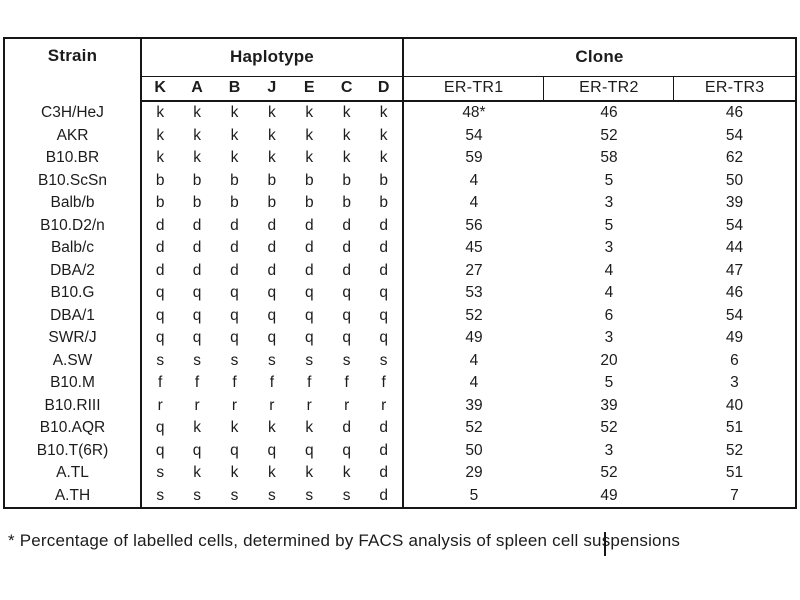 Image resolution: width=800 pixels, height=600 pixels. I want to click on clone-value-cell: 50, so click(474, 450).